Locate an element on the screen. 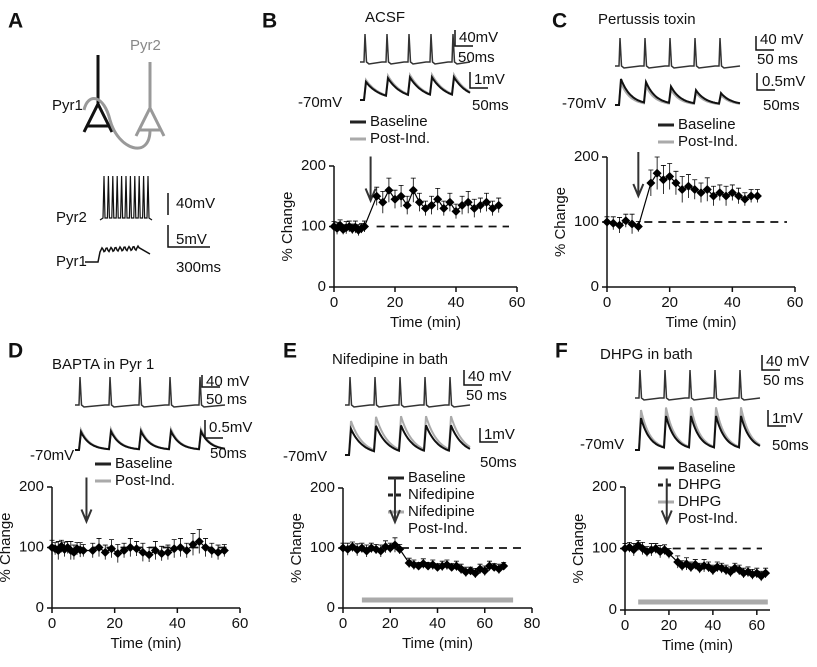 The height and width of the screenshot is (667, 817). panel-title: Pertussis toxin is located at coordinates (647, 19).